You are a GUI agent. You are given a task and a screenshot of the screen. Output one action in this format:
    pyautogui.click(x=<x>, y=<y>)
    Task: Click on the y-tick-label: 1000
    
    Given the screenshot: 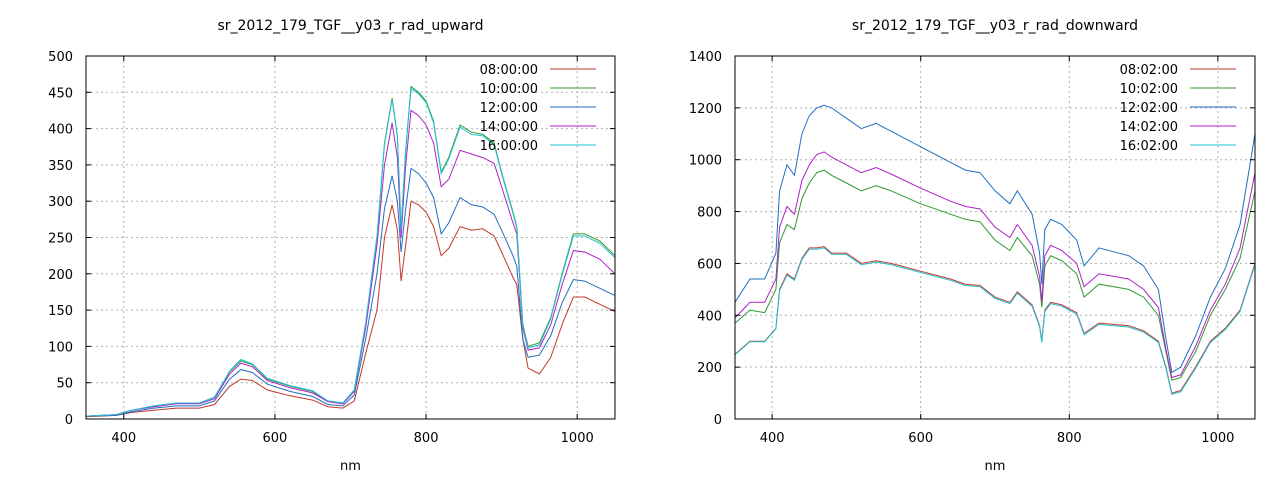 What is the action you would take?
    pyautogui.click(x=705, y=161)
    